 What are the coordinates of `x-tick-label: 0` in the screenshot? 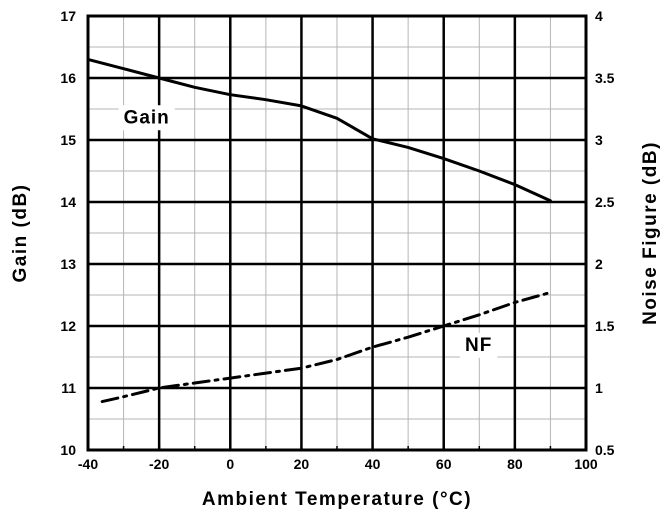 It's located at (230, 464).